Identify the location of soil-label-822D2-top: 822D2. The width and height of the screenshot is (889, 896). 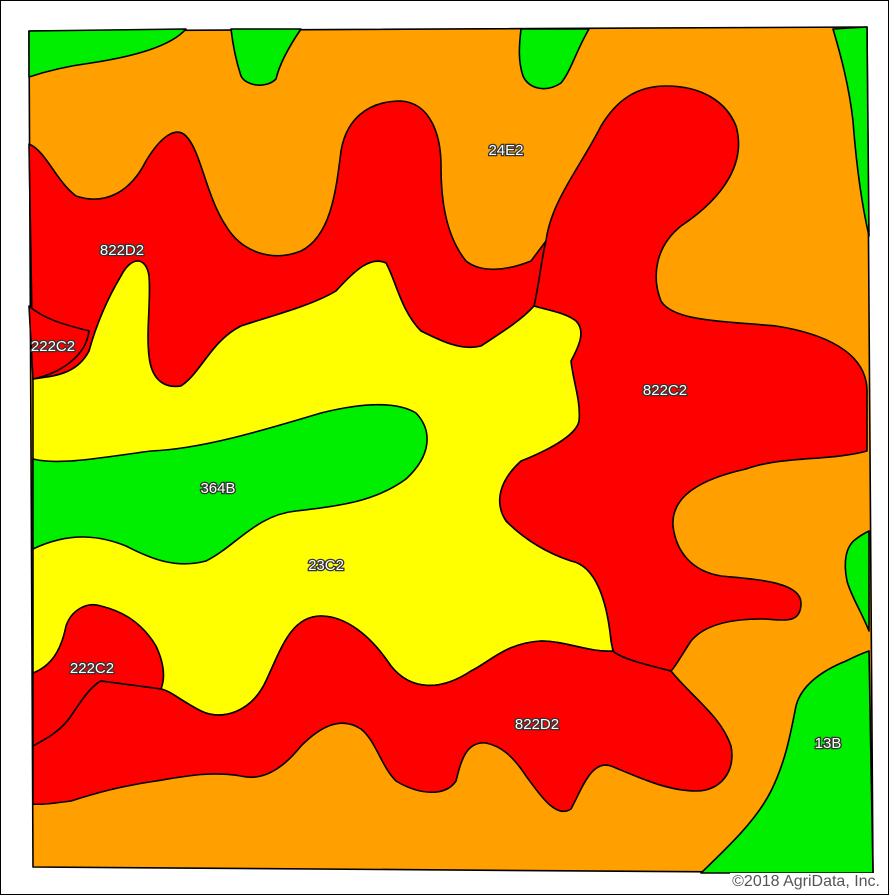
(122, 250).